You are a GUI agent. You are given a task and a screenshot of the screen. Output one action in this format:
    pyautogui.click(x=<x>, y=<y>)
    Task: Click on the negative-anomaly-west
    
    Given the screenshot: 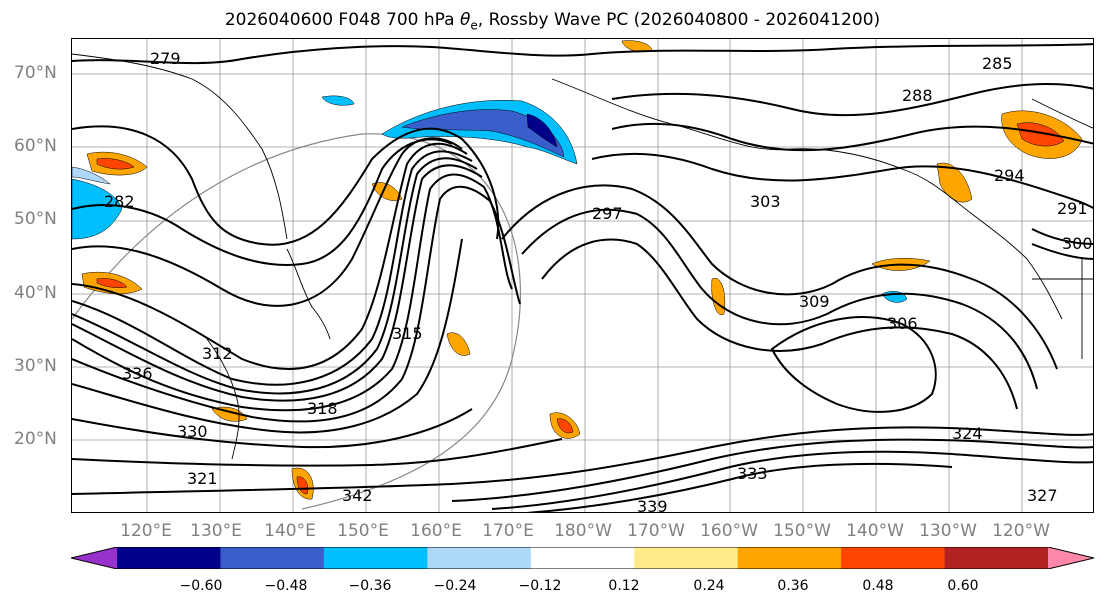 What is the action you would take?
    pyautogui.click(x=97, y=209)
    